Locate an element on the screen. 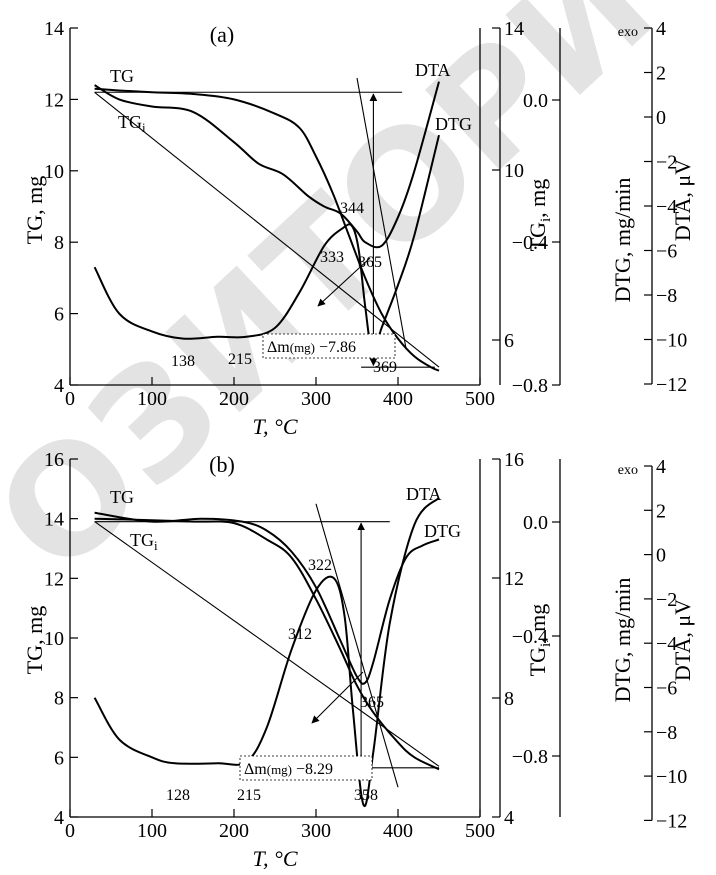 This screenshot has width=716, height=875. mass-loss-box is located at coordinates (306, 768).